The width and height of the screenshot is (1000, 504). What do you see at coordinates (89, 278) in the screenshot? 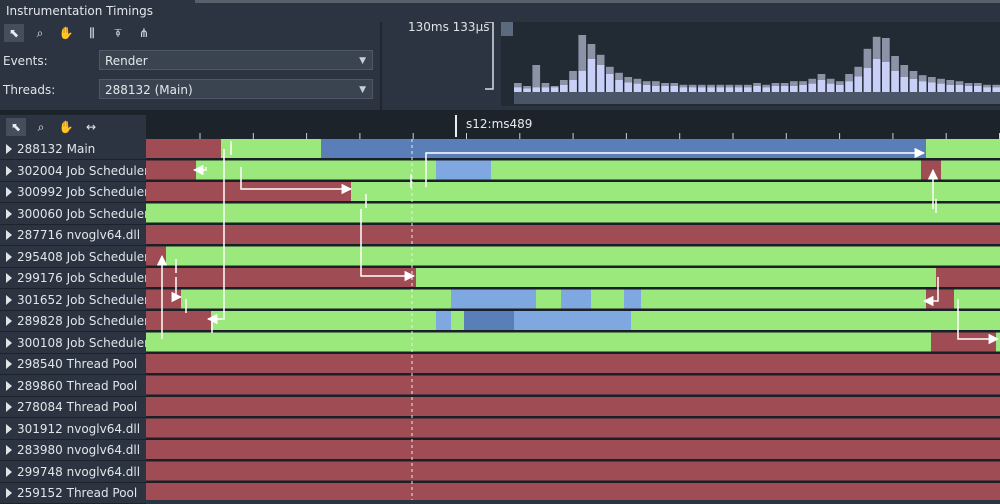
I see `thread-name: 299176 Job Scheduler 1` at bounding box center [89, 278].